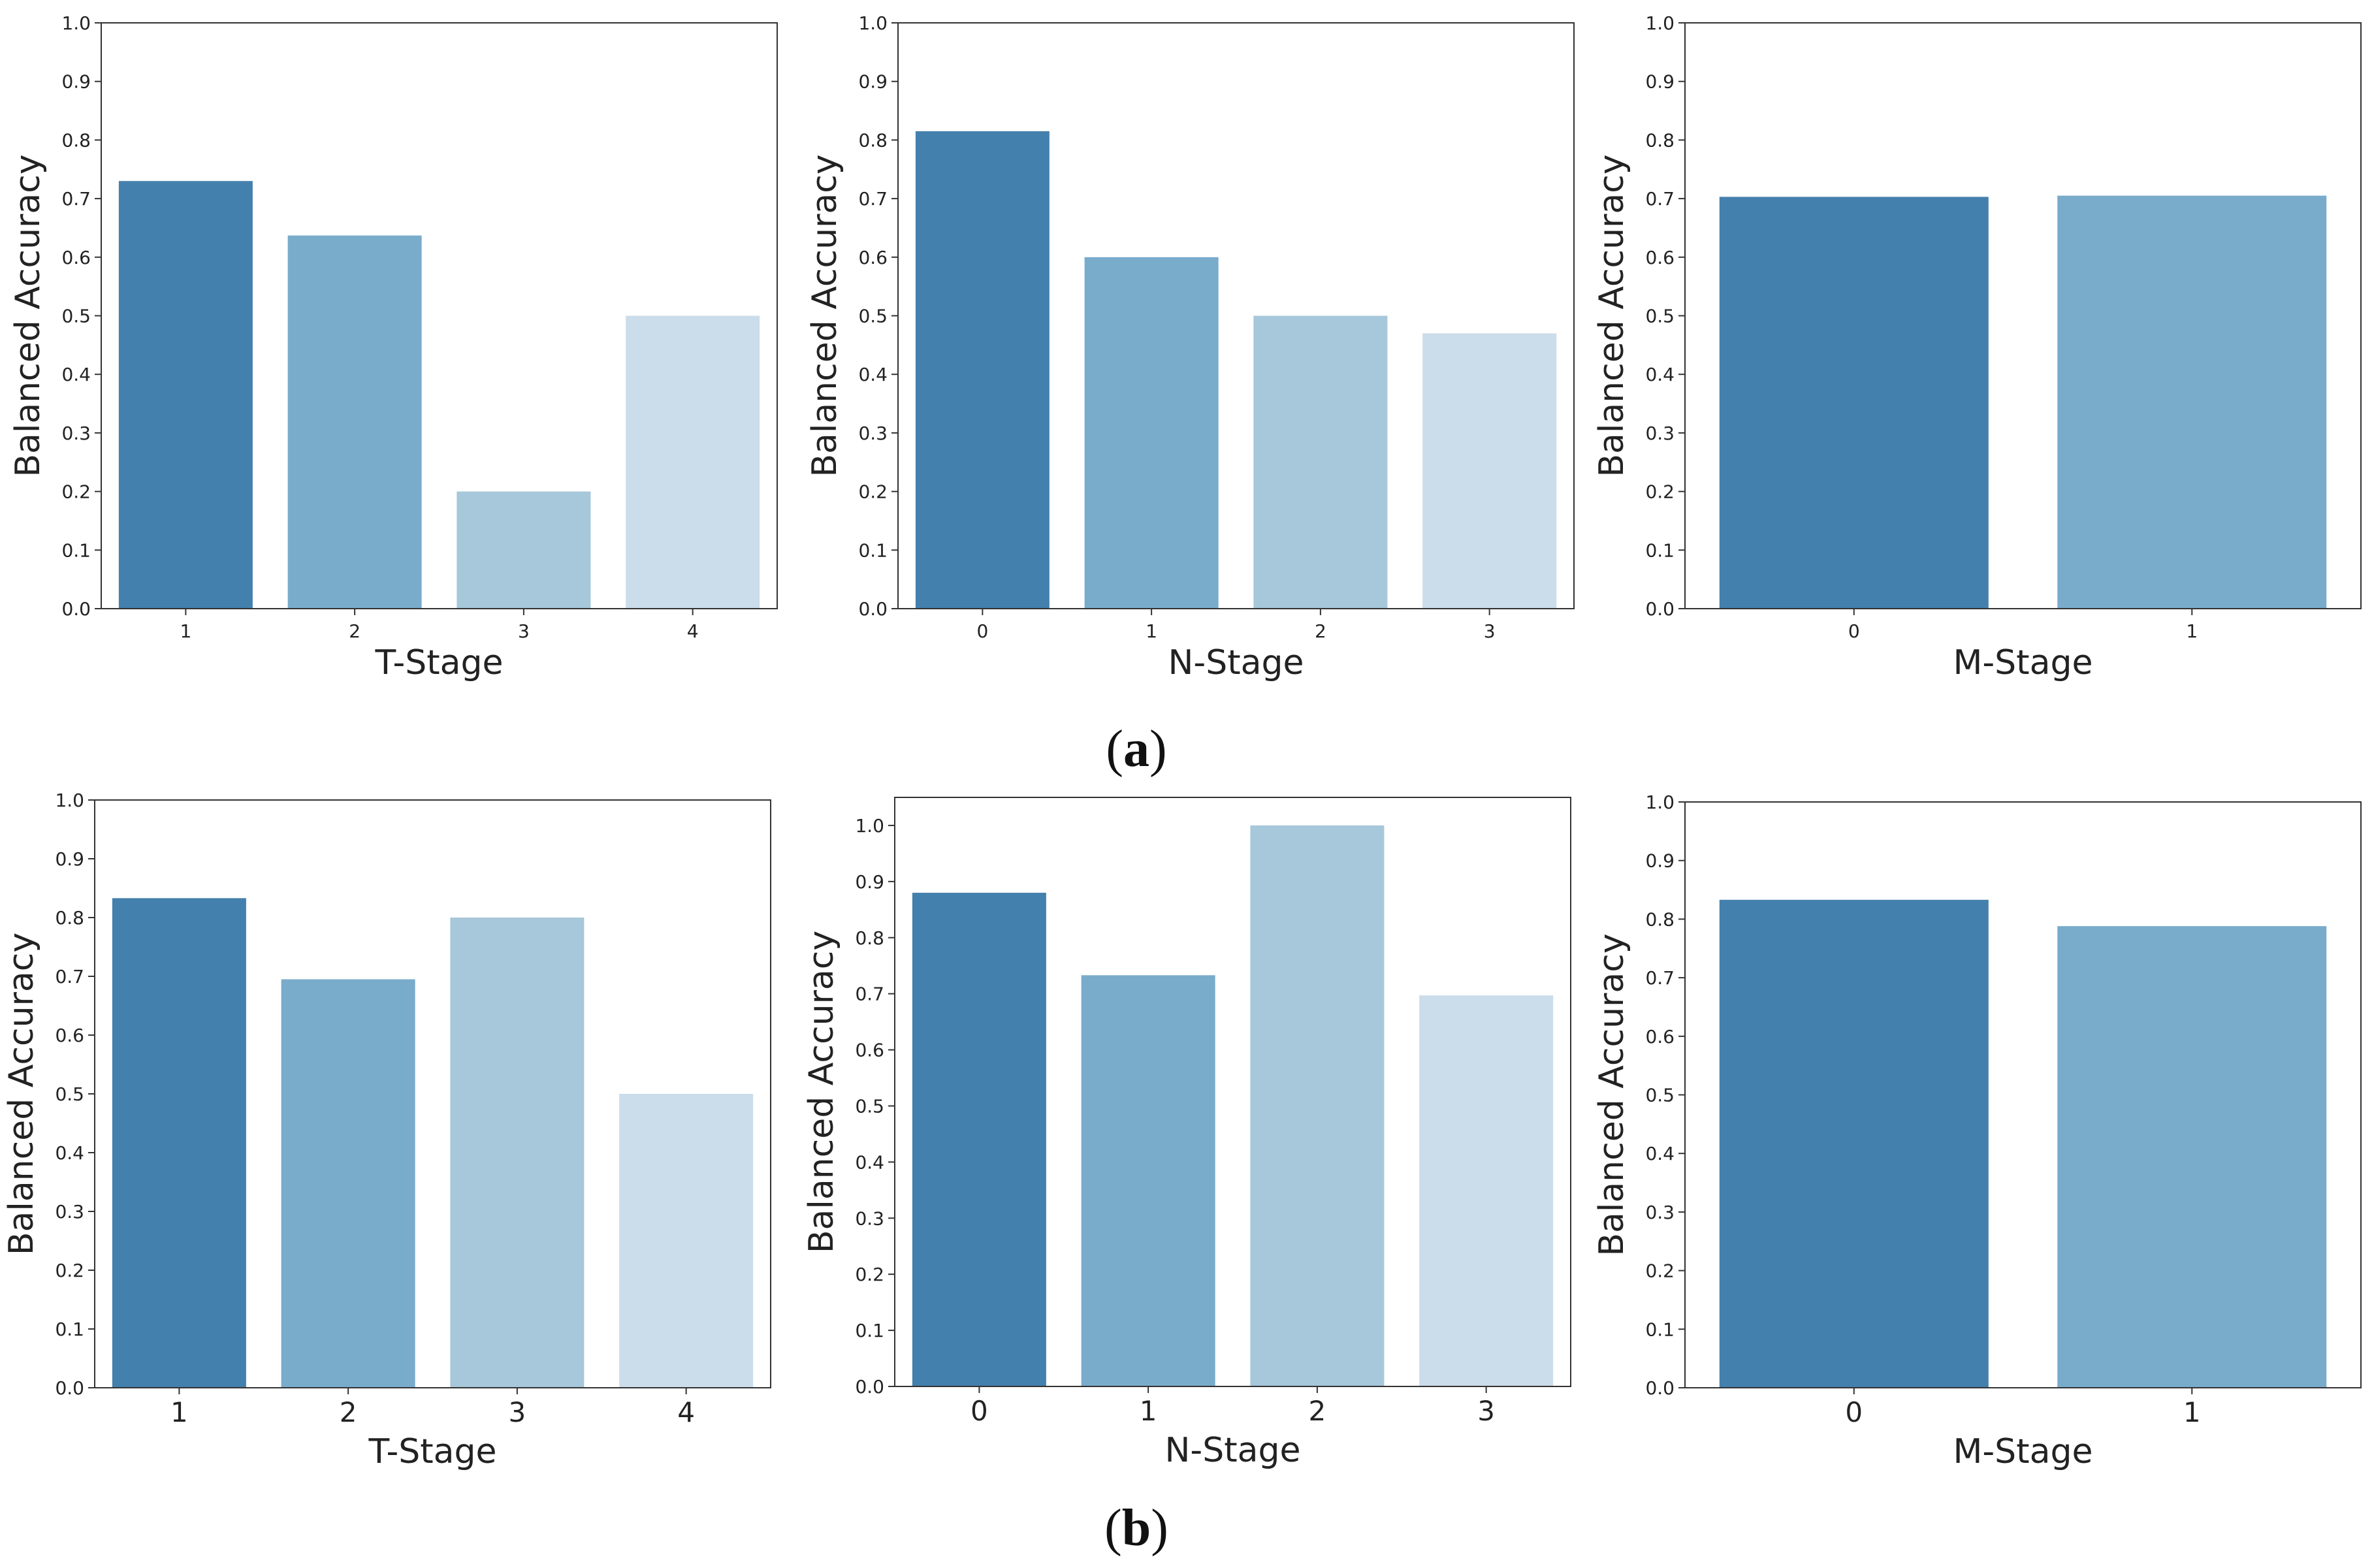 The width and height of the screenshot is (2374, 1568). Describe the element at coordinates (1490, 631) in the screenshot. I see `x-tick-label: 3` at that location.